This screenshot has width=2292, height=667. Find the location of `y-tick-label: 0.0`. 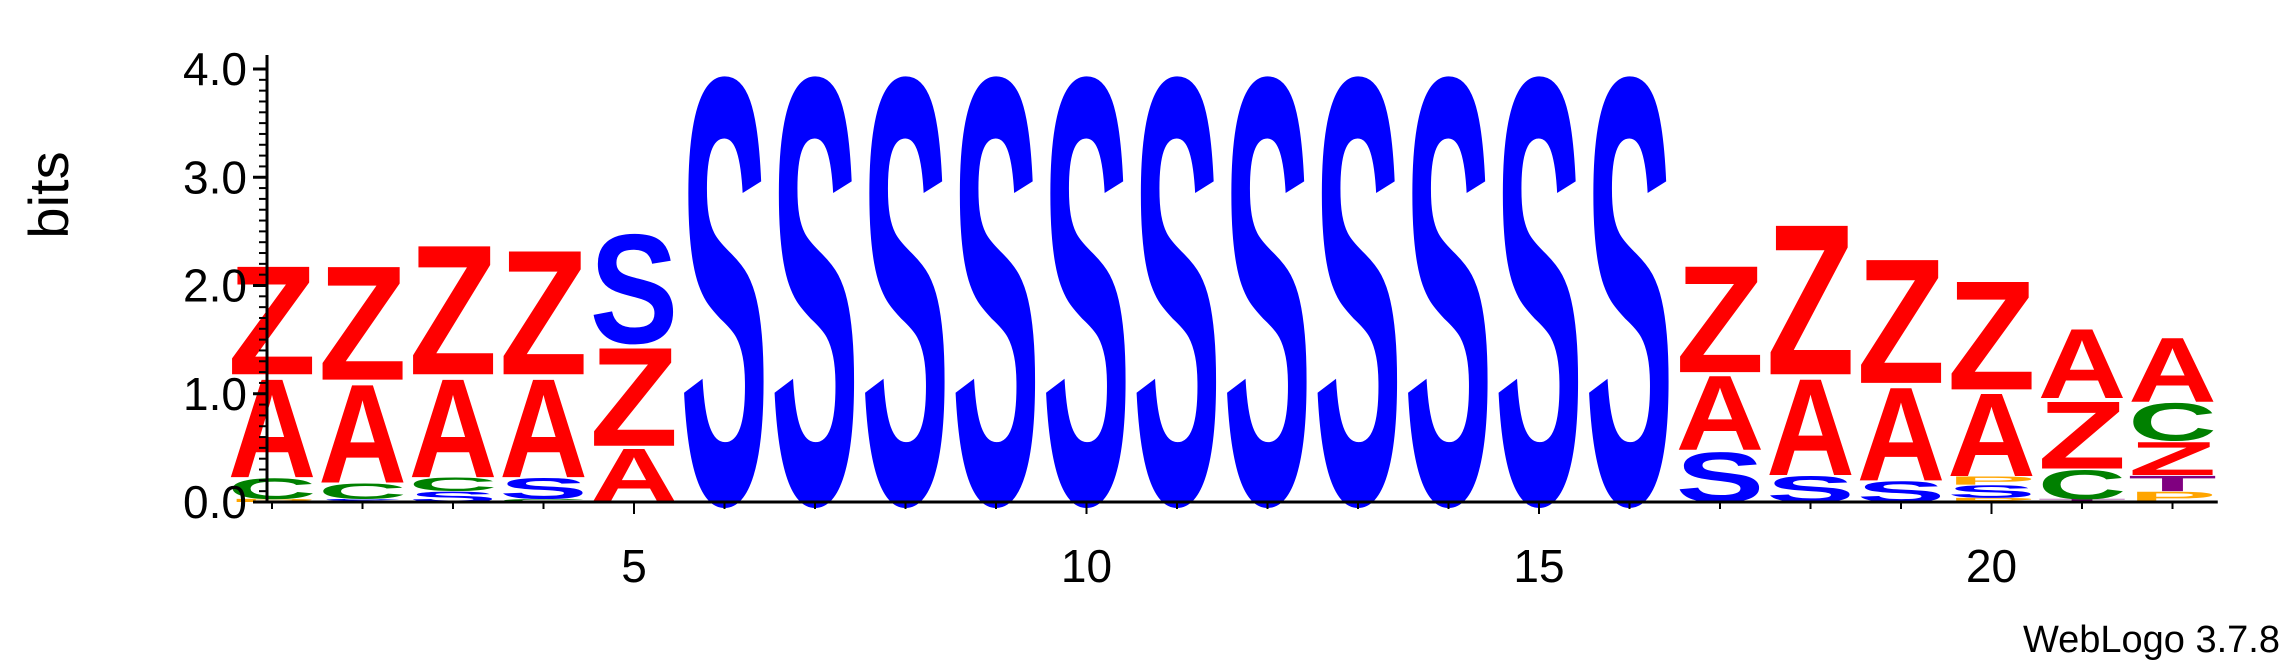

y-tick-label: 0.0 is located at coordinates (215, 502).